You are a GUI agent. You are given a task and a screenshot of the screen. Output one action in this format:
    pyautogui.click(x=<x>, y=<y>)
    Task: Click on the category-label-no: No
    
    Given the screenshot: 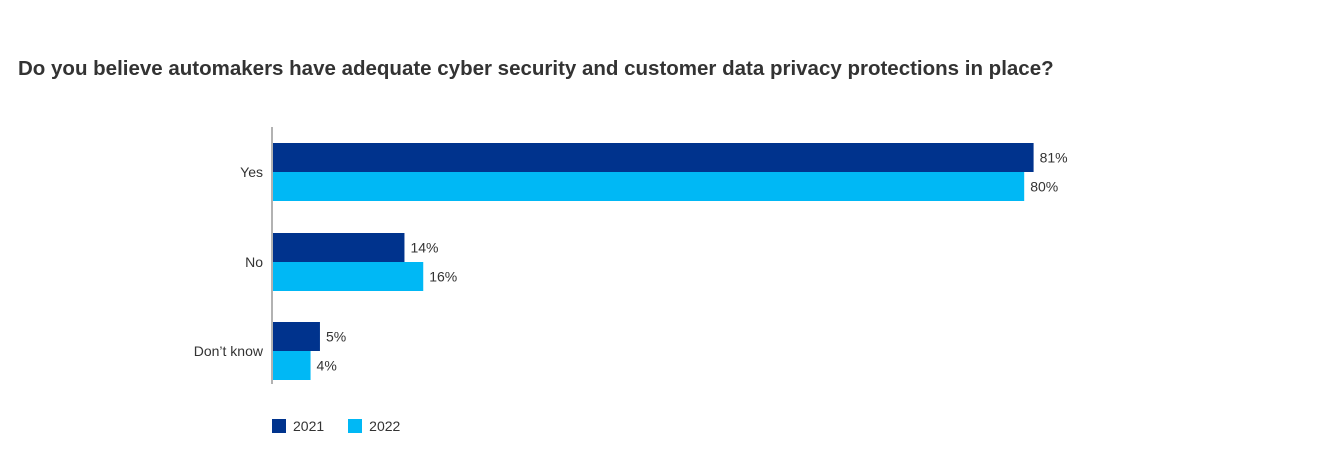 What is the action you would take?
    pyautogui.click(x=254, y=262)
    